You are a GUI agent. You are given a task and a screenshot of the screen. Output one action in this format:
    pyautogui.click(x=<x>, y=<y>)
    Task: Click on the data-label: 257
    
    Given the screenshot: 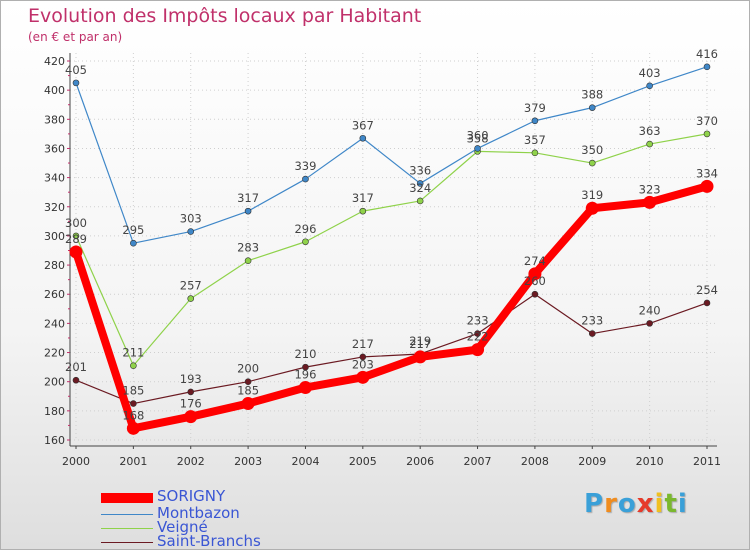 What is the action you would take?
    pyautogui.click(x=191, y=286)
    